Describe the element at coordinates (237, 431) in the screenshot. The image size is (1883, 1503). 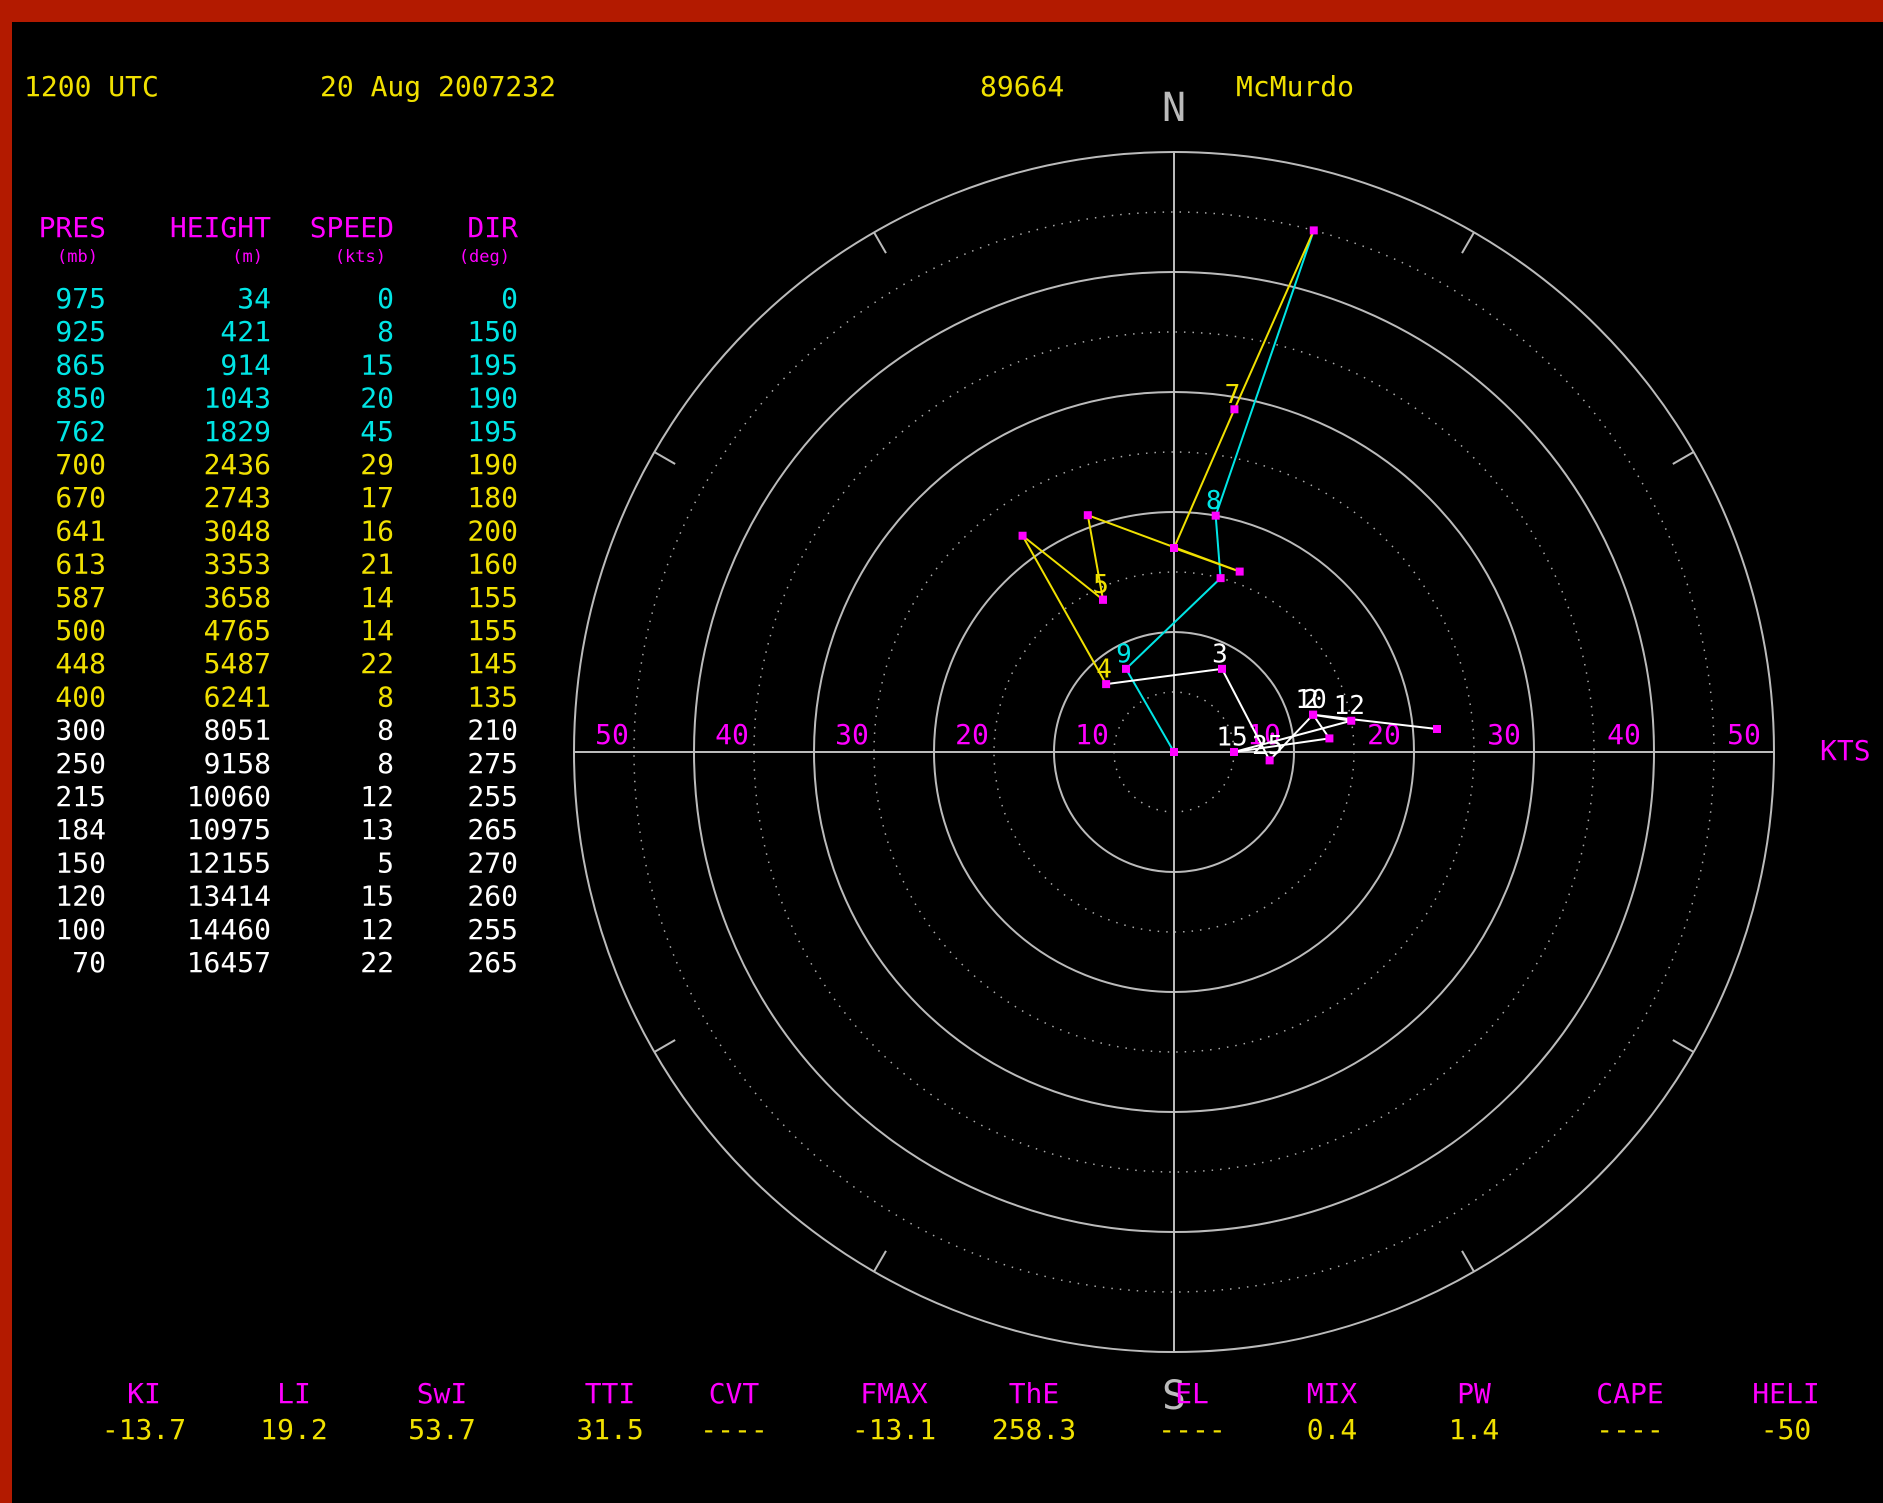
I see `table-cell: 1829` at that location.